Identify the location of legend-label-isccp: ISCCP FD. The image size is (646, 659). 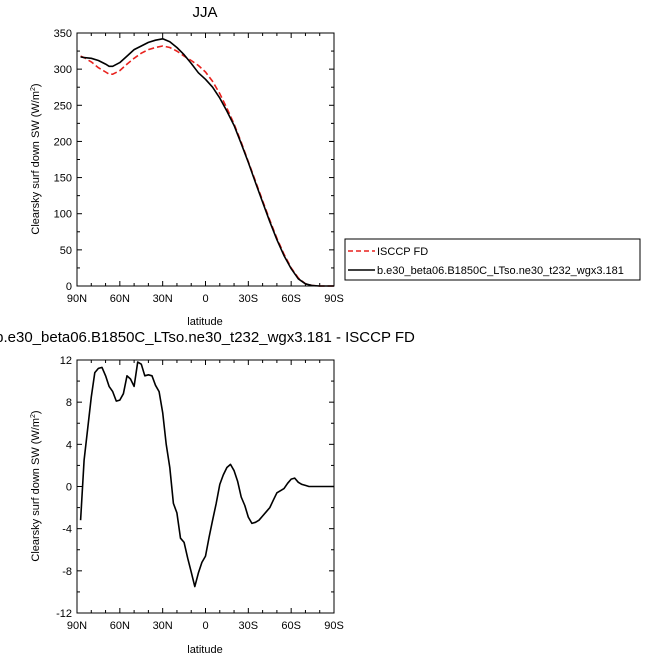
(402, 252).